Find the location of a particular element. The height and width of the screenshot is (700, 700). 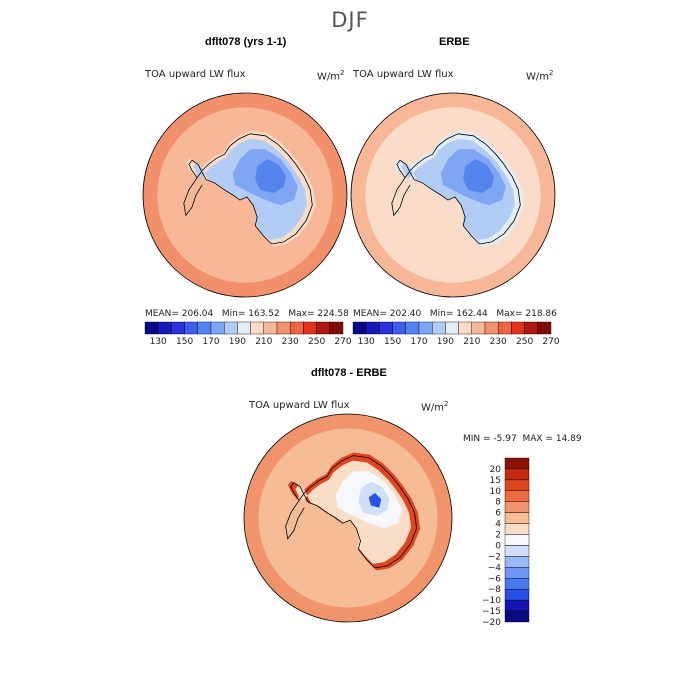

panel1-peninsula is located at coordinates (193, 197).